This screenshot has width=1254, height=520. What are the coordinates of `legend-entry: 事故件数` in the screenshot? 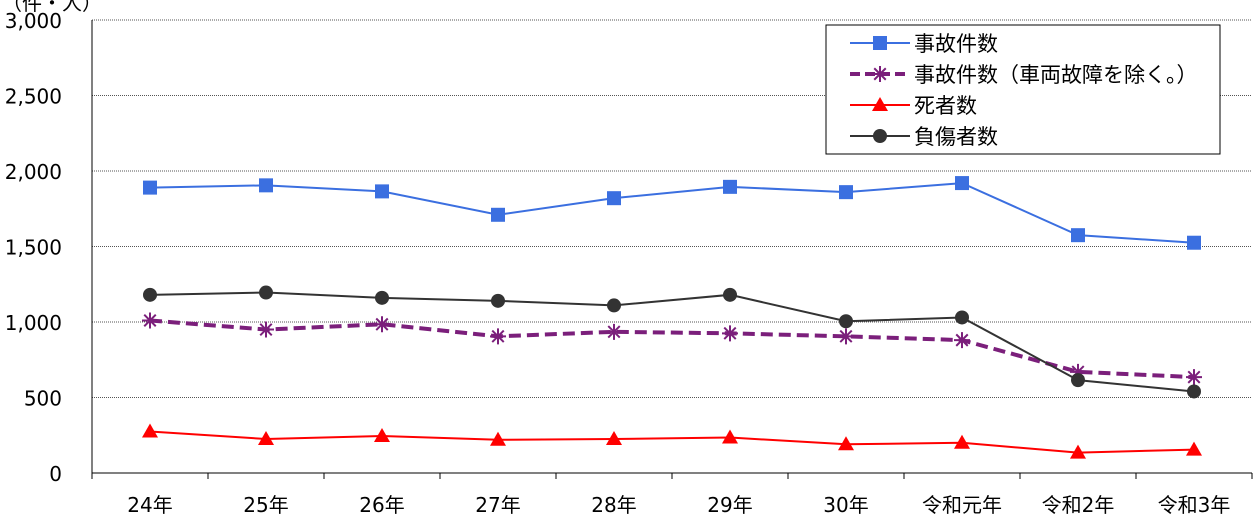 It's located at (924, 44).